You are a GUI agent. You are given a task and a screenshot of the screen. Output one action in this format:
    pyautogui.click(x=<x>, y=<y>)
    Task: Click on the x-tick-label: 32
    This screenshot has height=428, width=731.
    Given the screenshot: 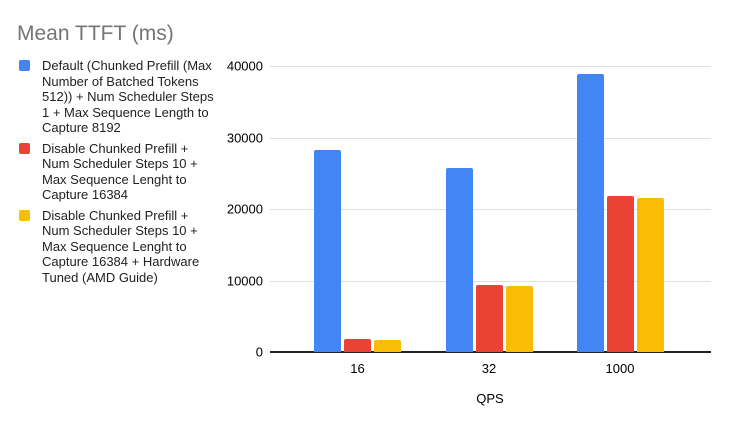 What is the action you would take?
    pyautogui.click(x=489, y=368)
    